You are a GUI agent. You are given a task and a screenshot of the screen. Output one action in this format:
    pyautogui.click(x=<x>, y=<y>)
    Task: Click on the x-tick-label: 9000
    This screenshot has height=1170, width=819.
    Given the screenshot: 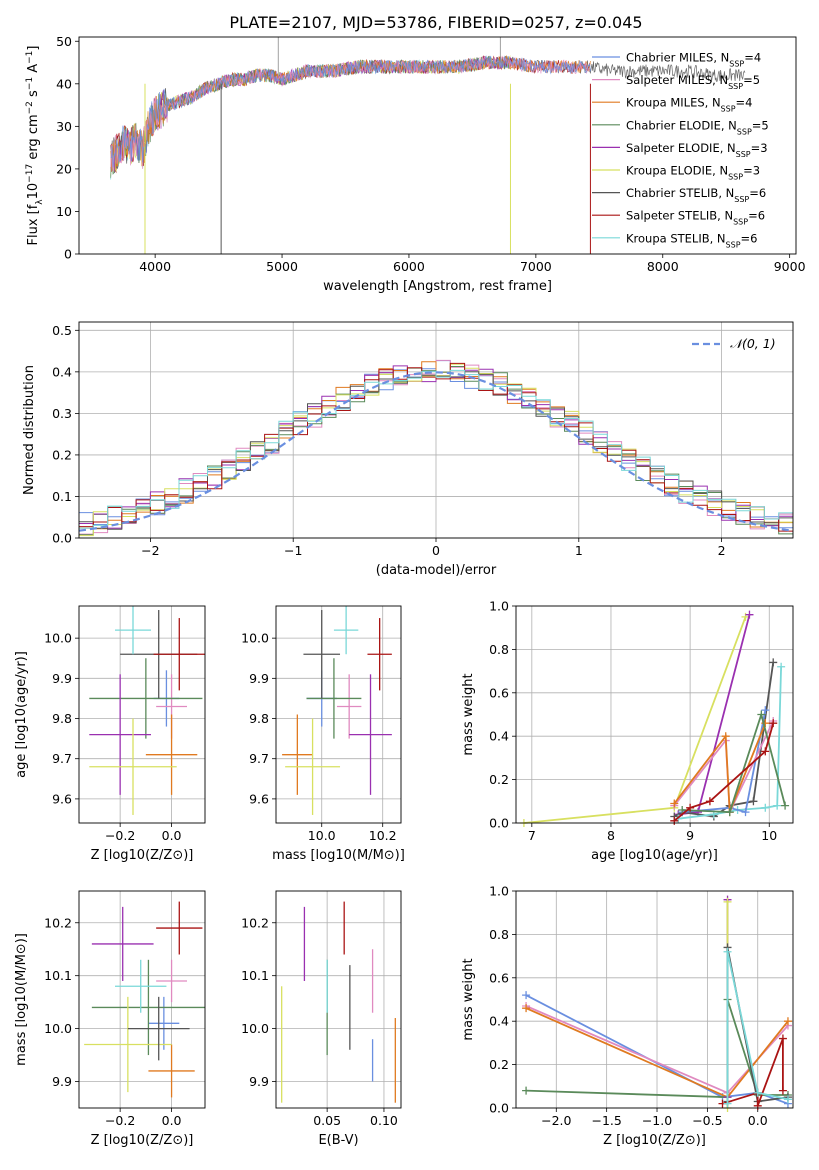 What is the action you would take?
    pyautogui.click(x=790, y=266)
    